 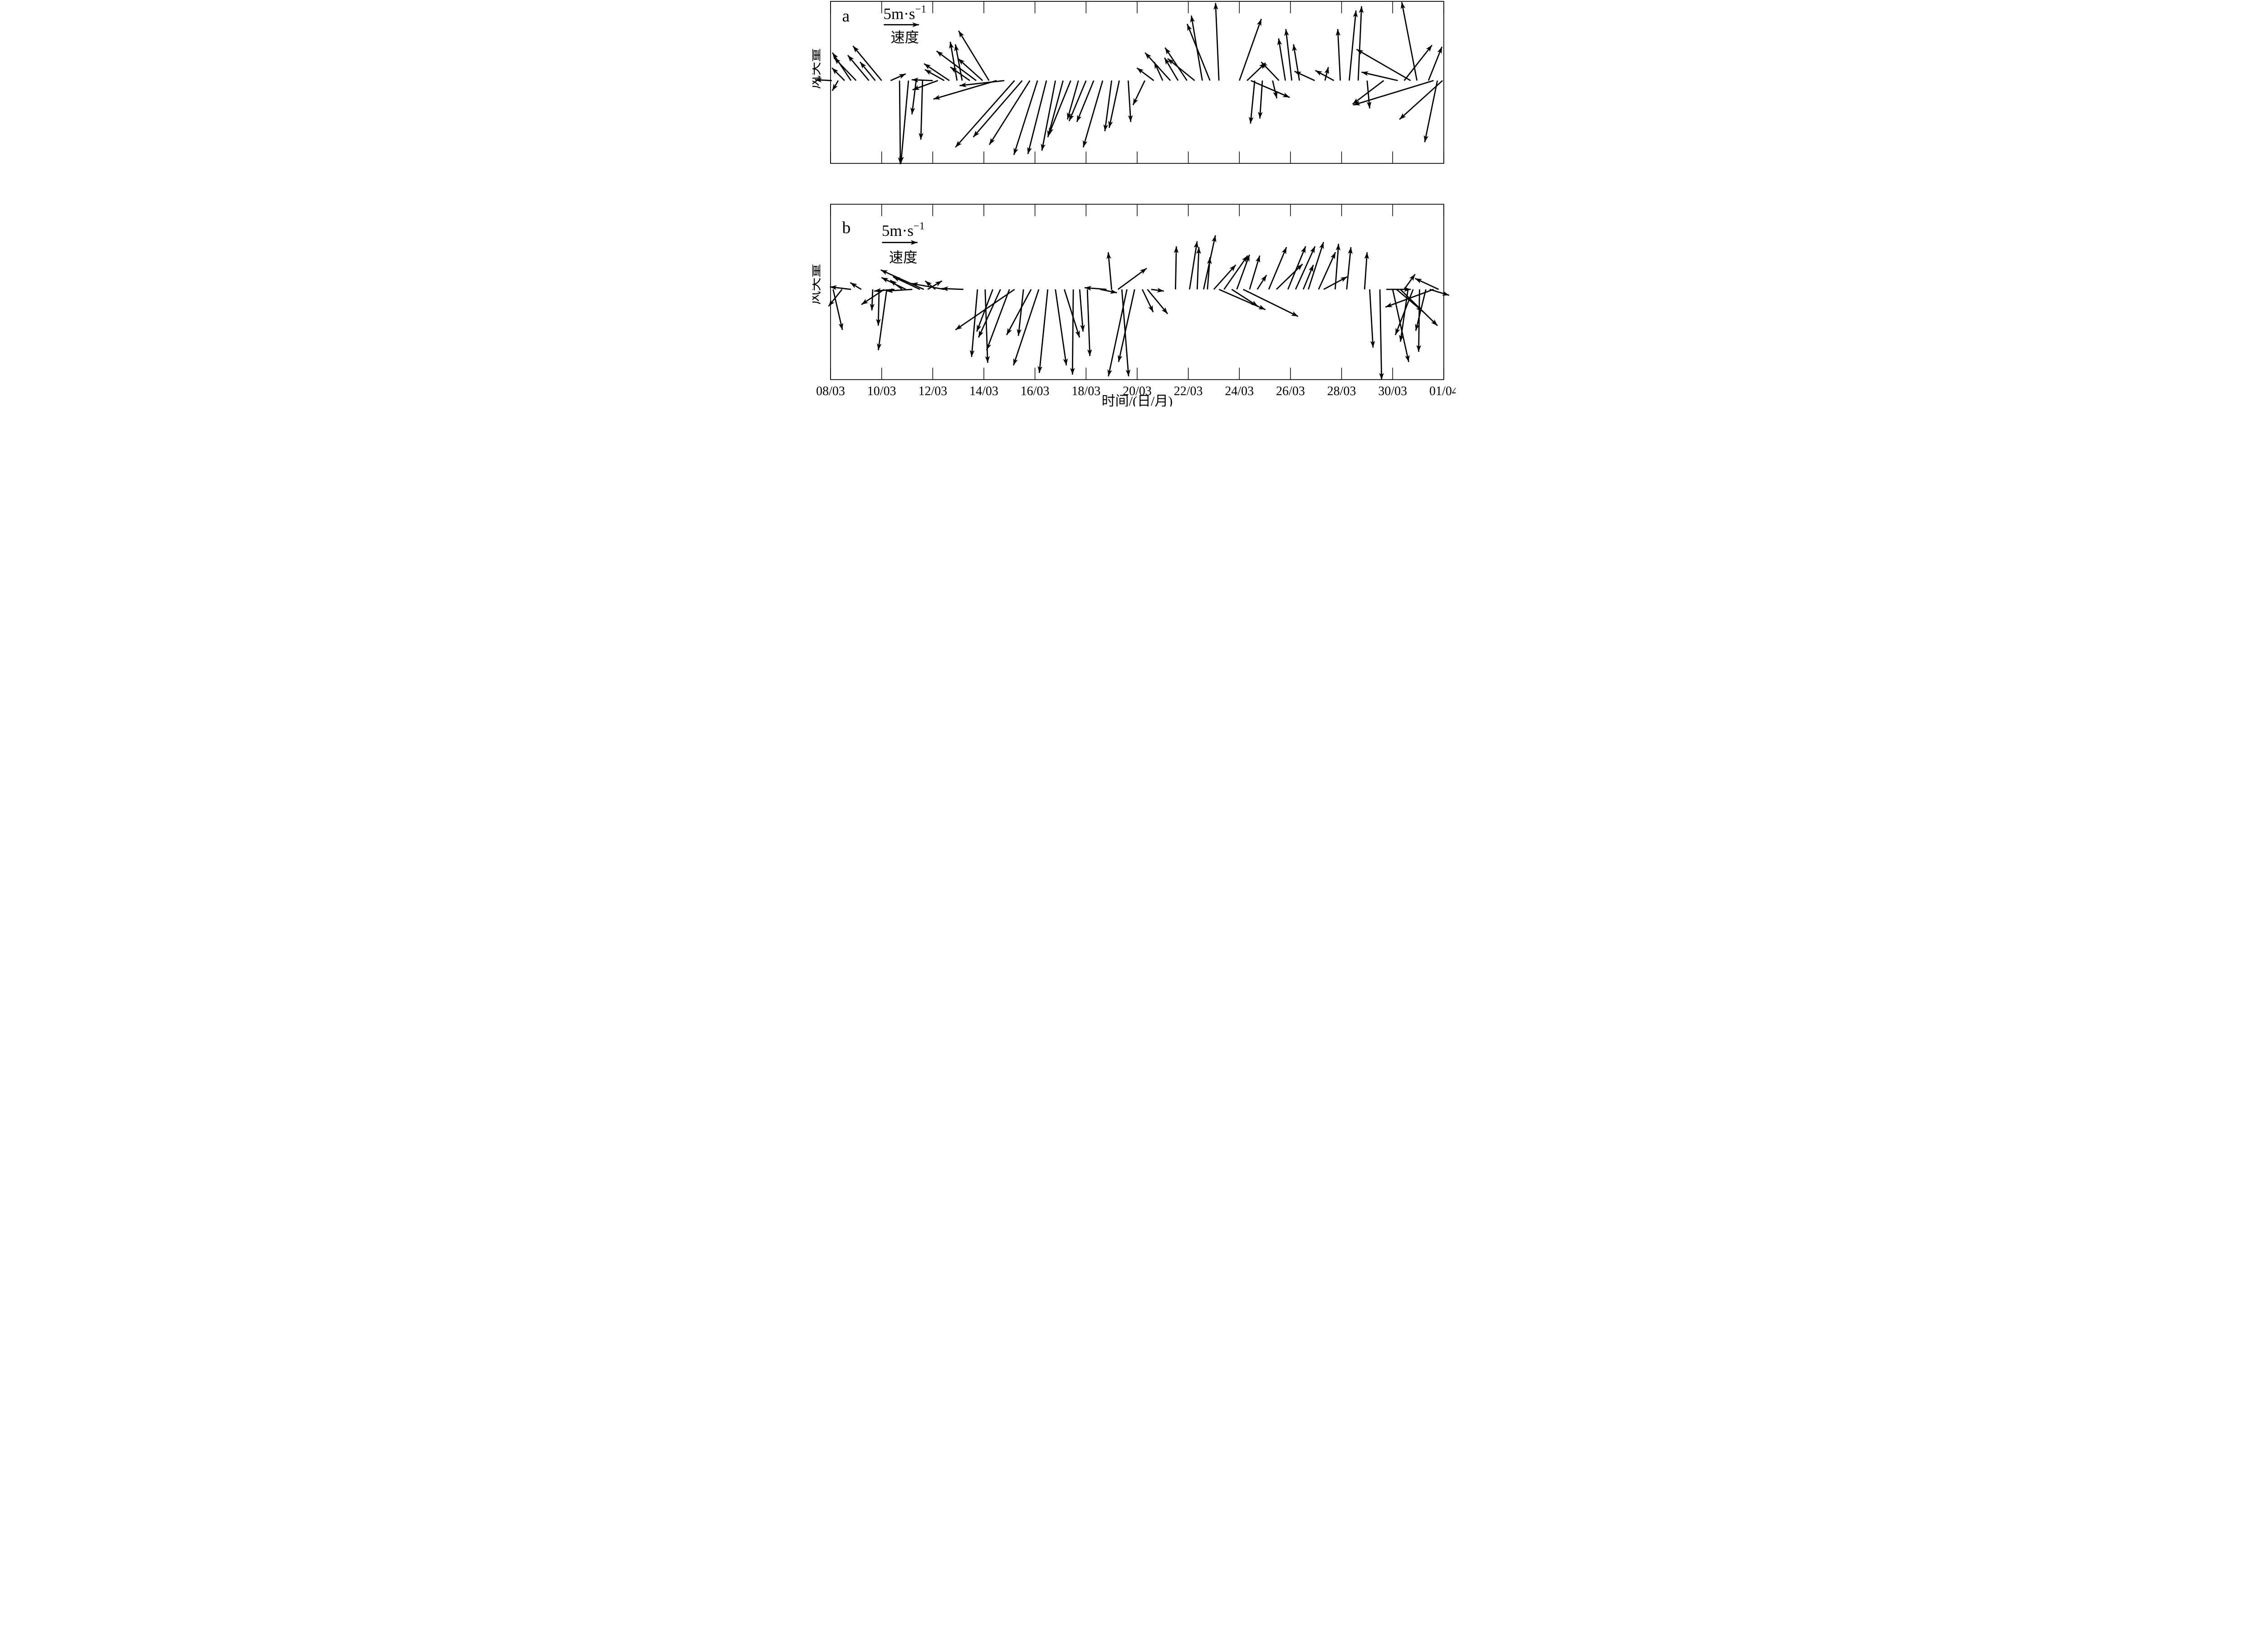 I want to click on x-tick-label: 18/03, so click(x=1086, y=391).